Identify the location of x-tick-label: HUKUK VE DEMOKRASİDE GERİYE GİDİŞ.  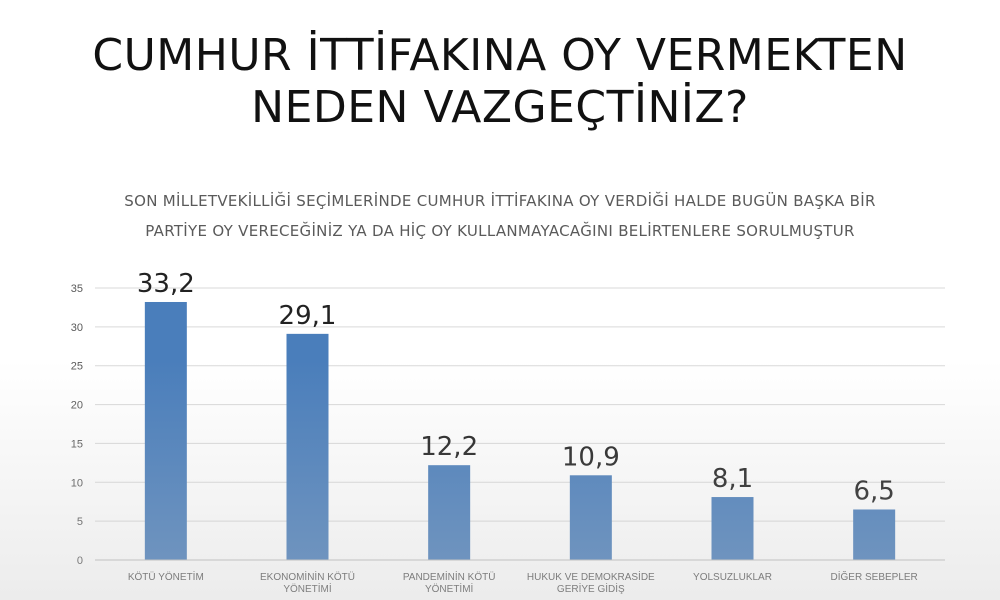
(591, 582).